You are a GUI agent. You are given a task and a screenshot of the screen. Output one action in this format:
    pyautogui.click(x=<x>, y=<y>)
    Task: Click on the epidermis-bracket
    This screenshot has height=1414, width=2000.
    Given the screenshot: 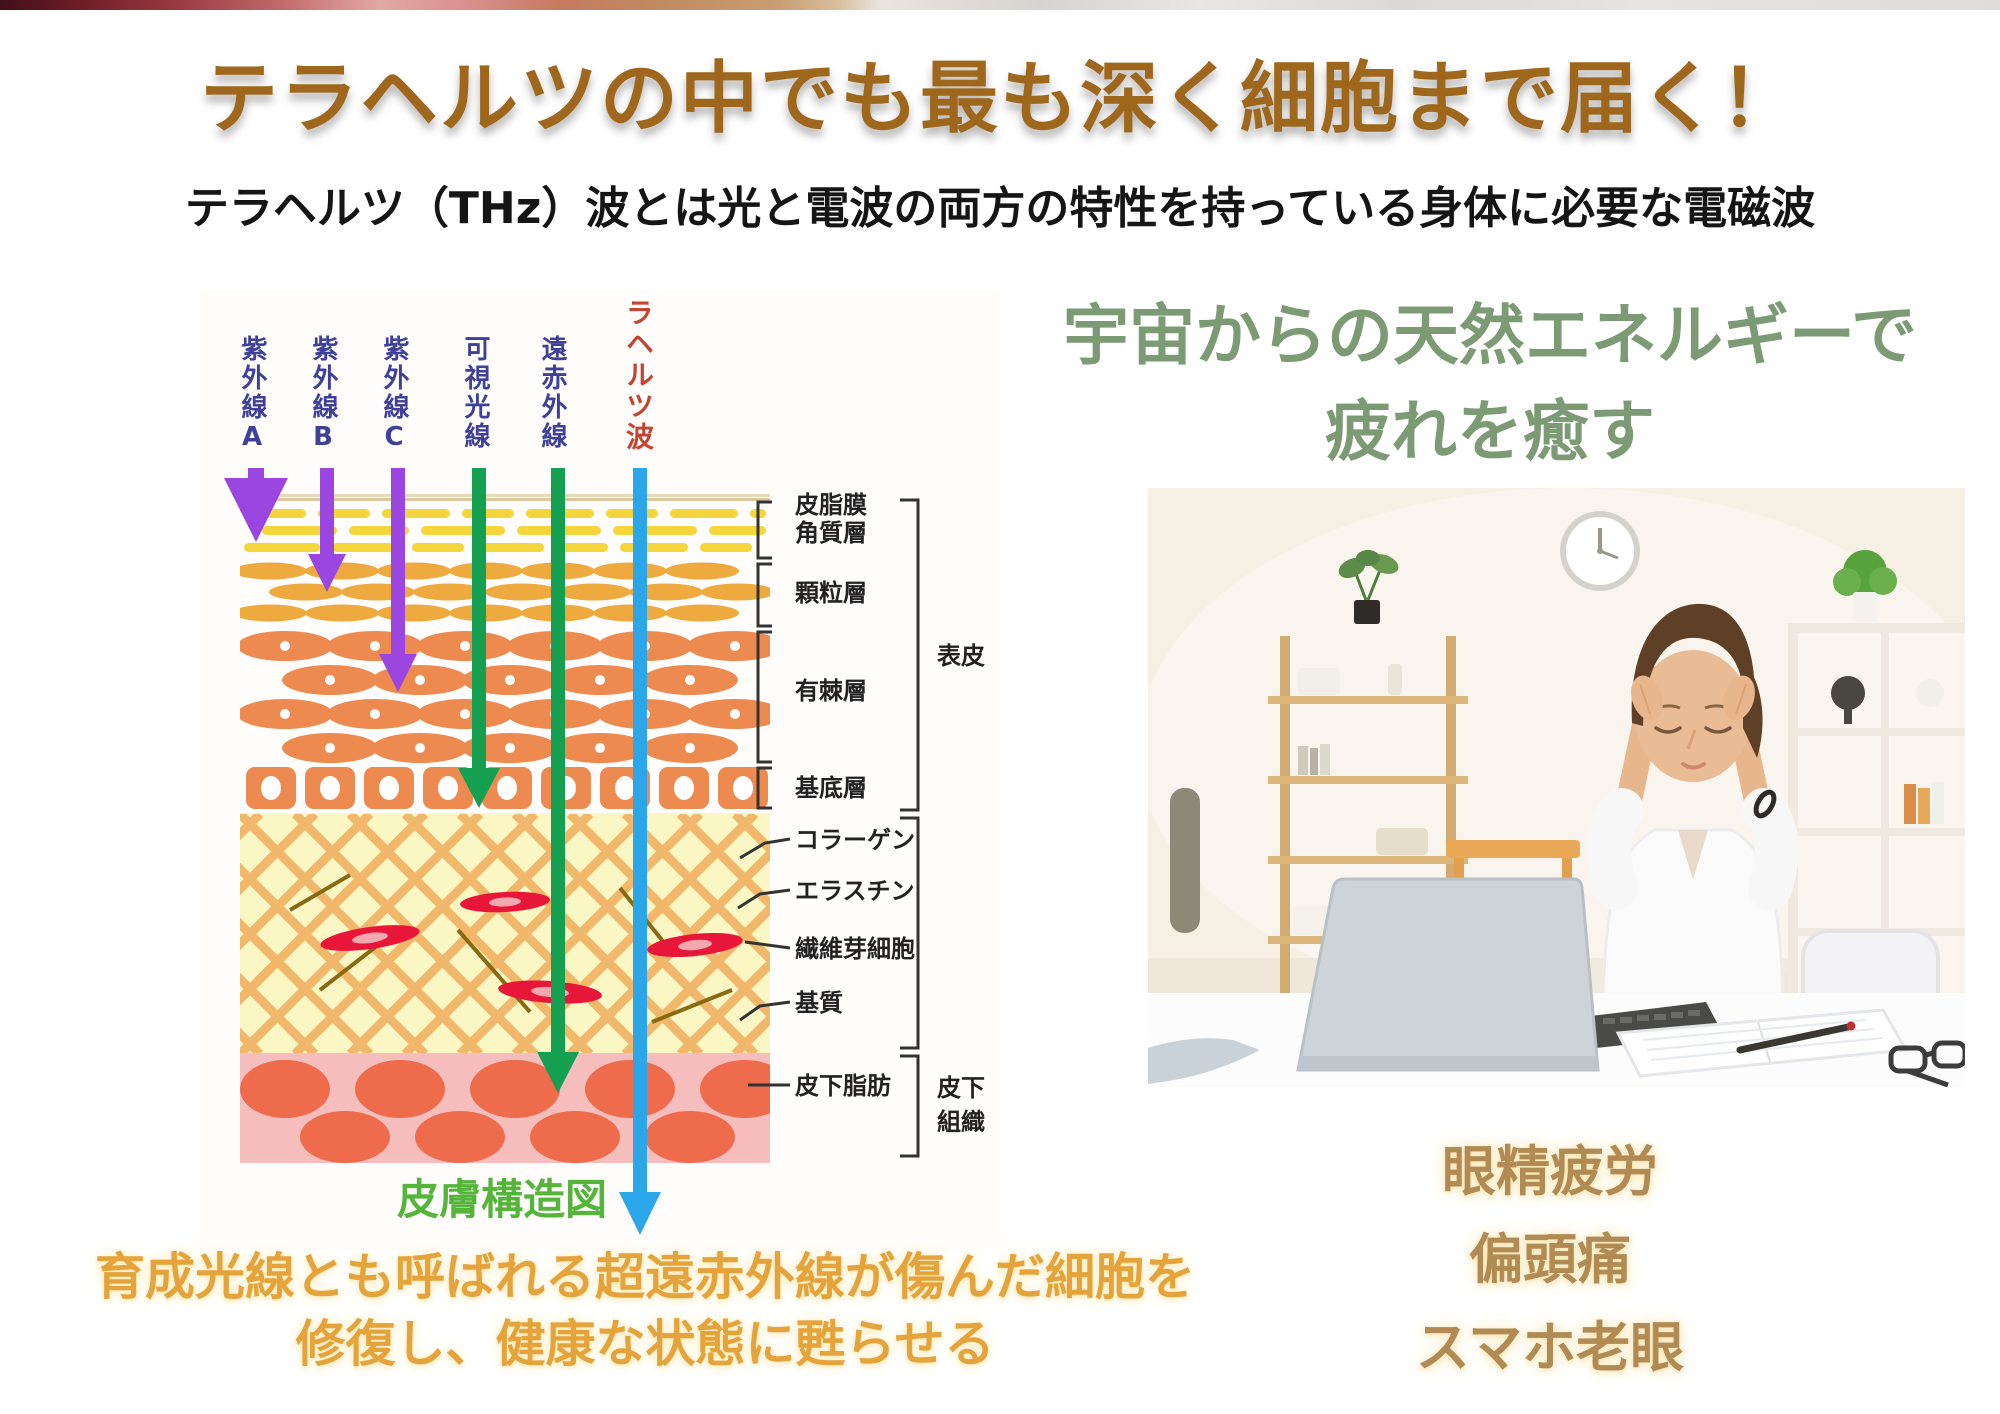 What is the action you would take?
    pyautogui.click(x=910, y=655)
    